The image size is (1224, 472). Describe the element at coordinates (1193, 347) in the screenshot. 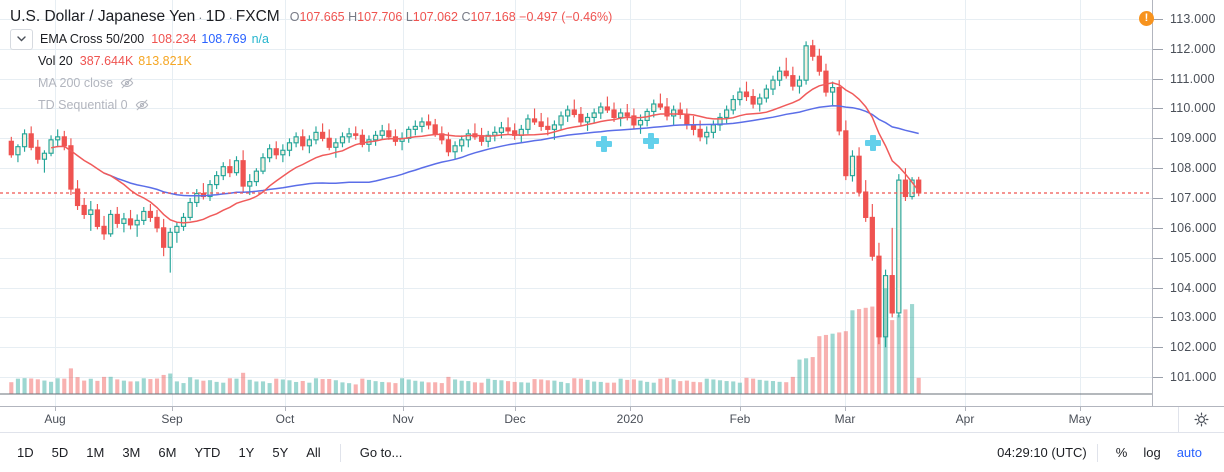

I see `price-axis-label: 102.000` at that location.